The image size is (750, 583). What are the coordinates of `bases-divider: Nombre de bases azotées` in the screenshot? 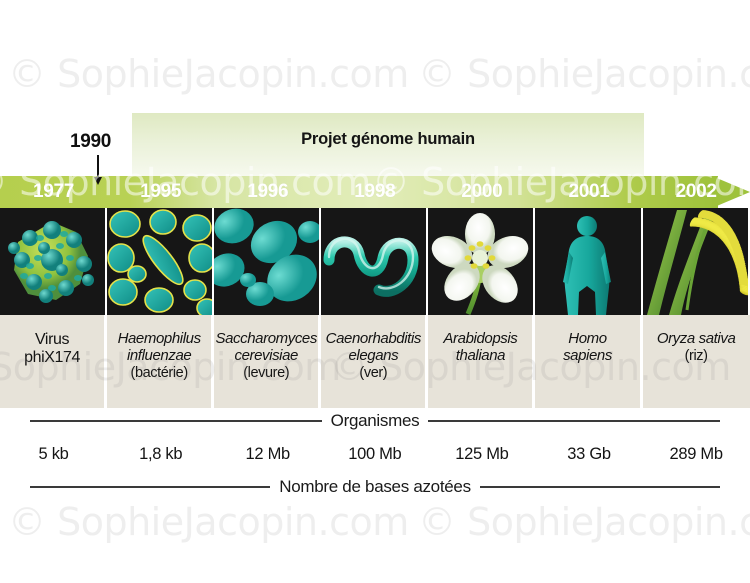 It's located at (375, 487).